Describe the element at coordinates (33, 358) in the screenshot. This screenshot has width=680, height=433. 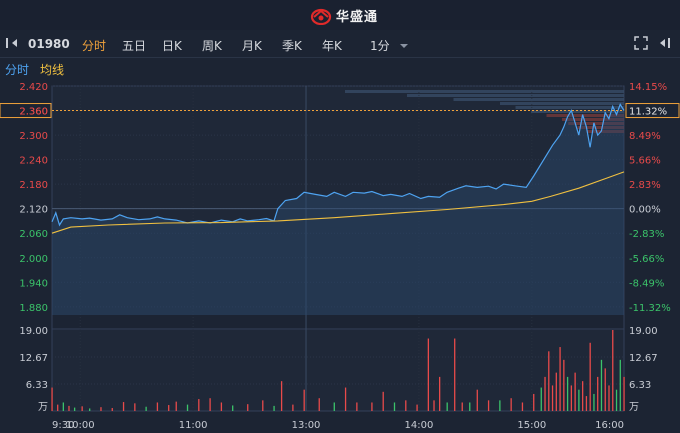
I see `volume-tick-label: 12.67` at that location.